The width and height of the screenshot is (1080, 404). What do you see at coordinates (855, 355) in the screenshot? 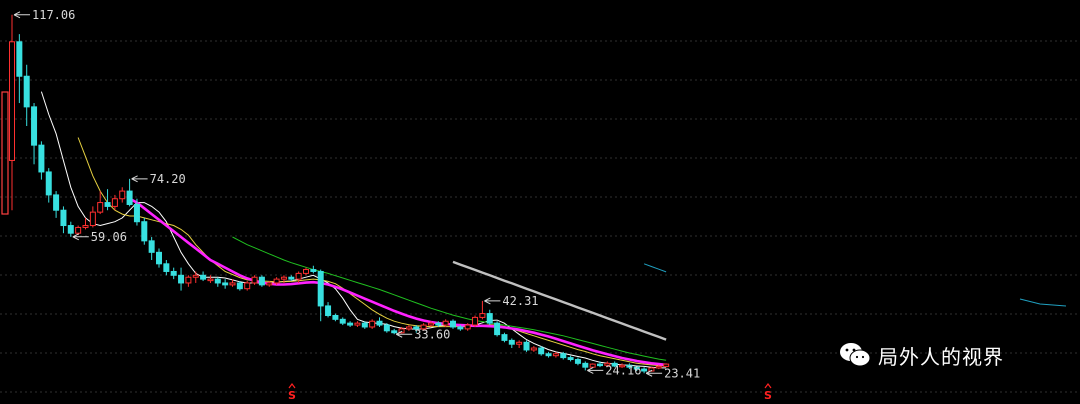
I see `wechat-icon` at bounding box center [855, 355].